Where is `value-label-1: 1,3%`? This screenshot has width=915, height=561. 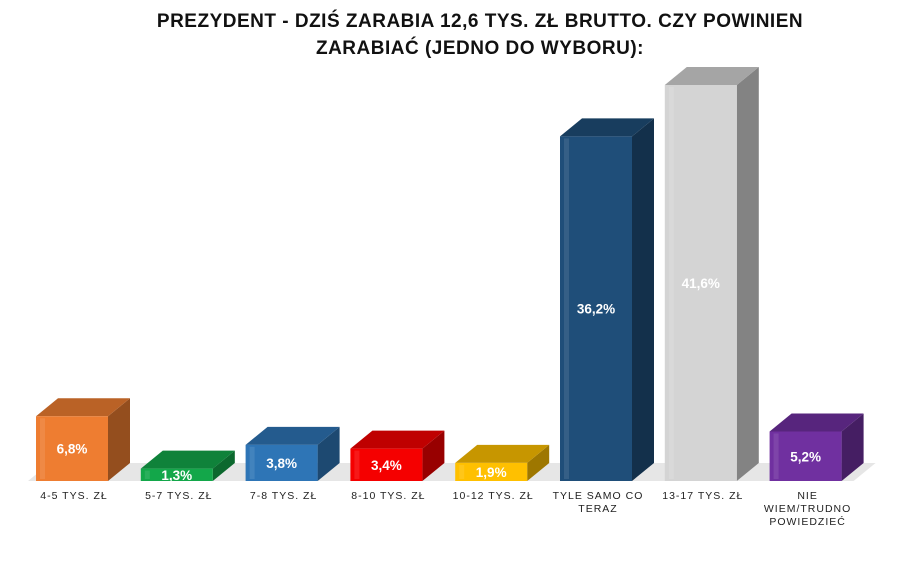 value-label-1: 1,3% is located at coordinates (176, 475).